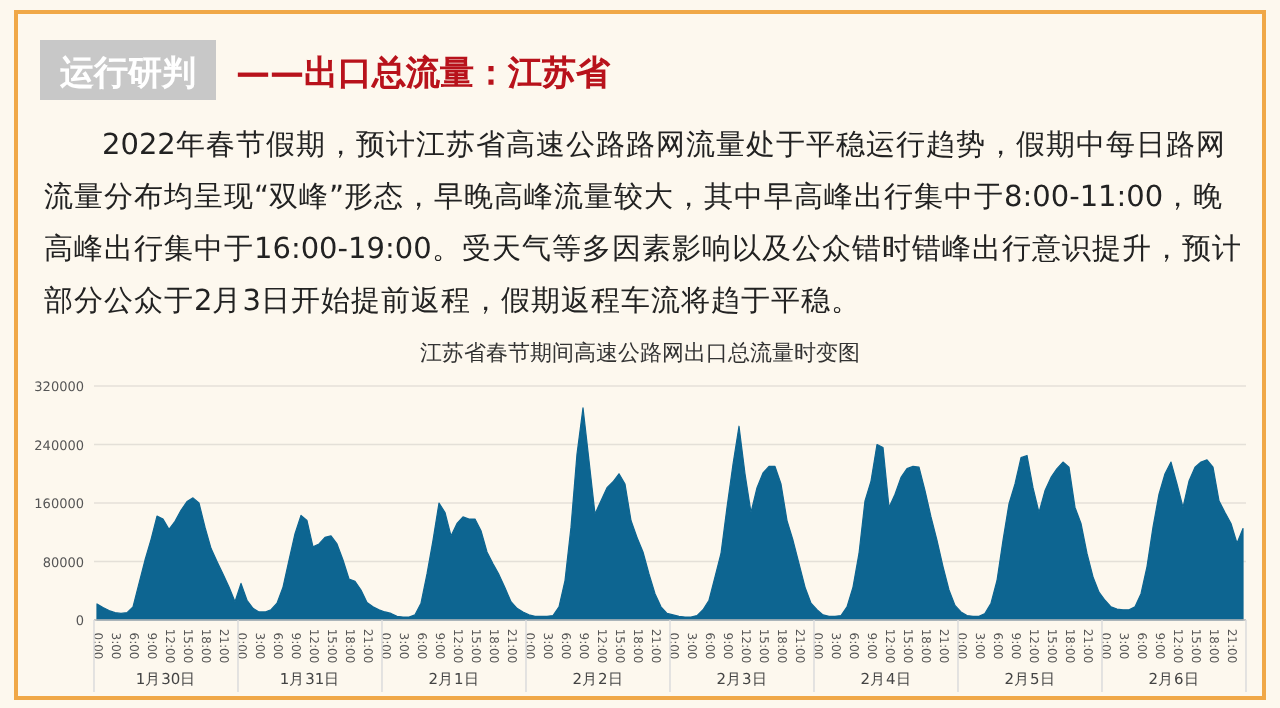  What do you see at coordinates (640, 353) in the screenshot?
I see `chart-title: 江苏省春节期间高速公路网出口总流量时变图` at bounding box center [640, 353].